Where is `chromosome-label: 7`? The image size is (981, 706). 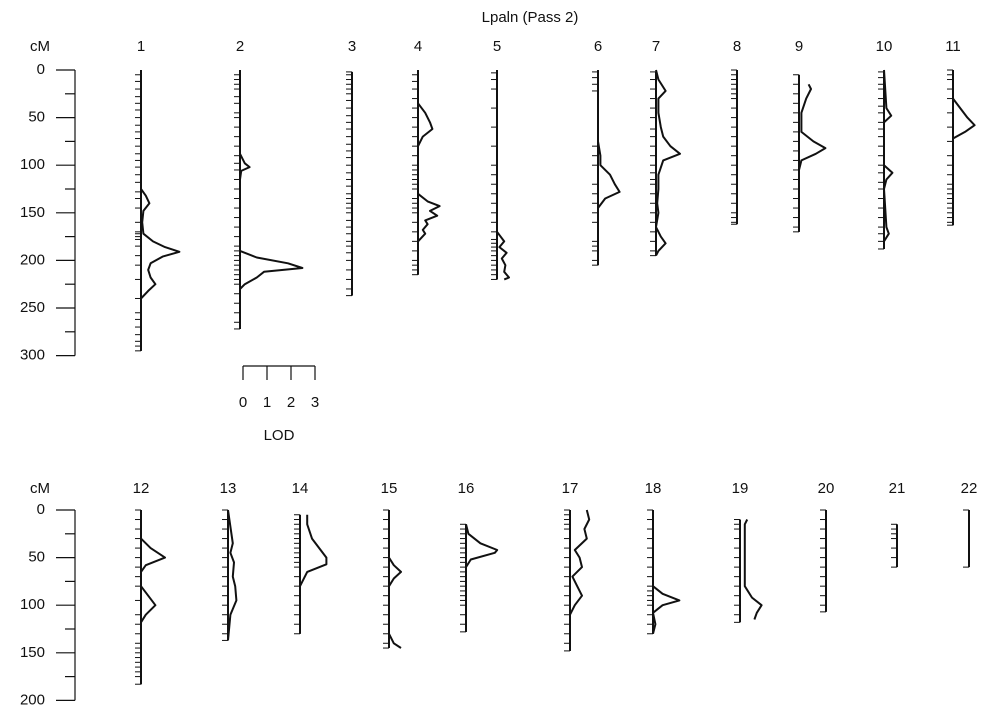
chromosome-label: 7 is located at coordinates (656, 46).